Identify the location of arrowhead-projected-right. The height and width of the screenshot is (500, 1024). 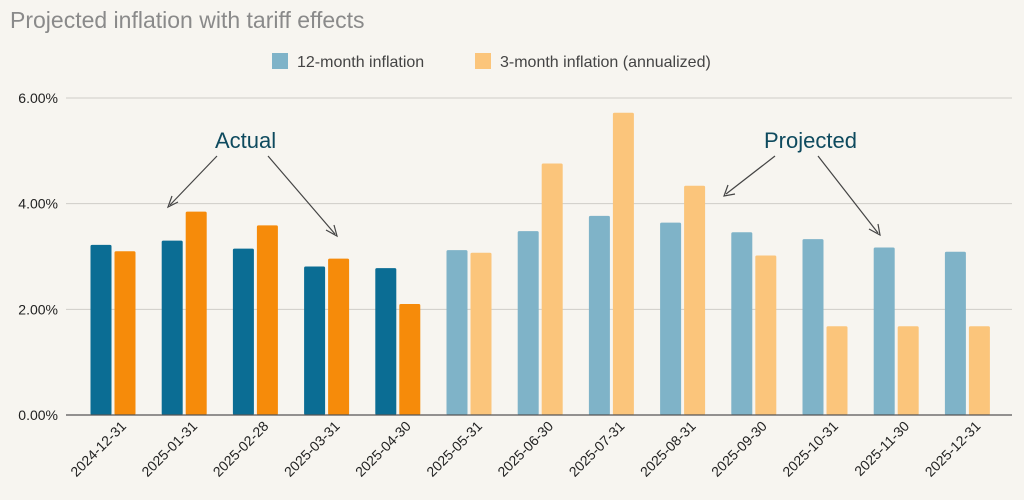
(874, 230).